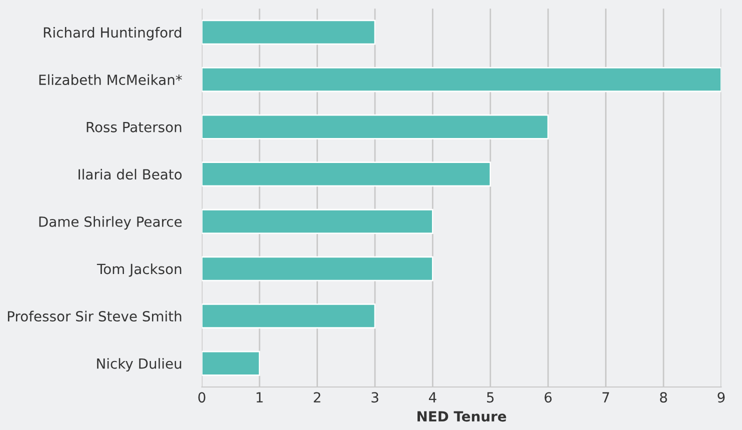 This screenshot has width=742, height=430. What do you see at coordinates (548, 397) in the screenshot?
I see `x-tick-label: 6` at bounding box center [548, 397].